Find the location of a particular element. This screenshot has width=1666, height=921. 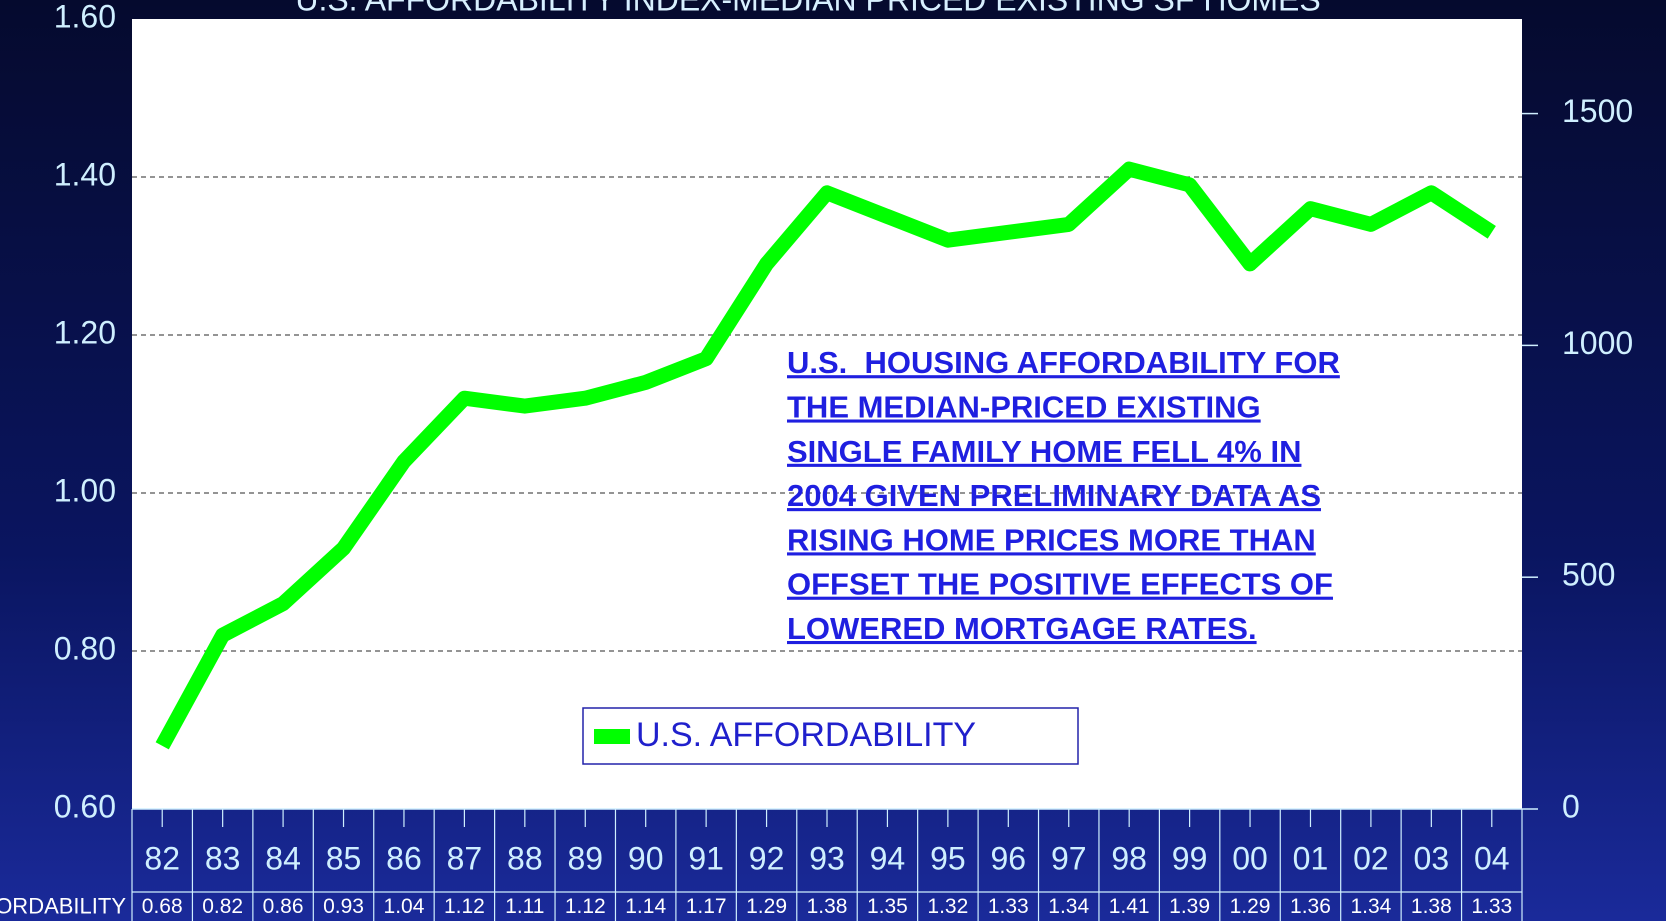

legend-label: U.S. AFFORDABILITY is located at coordinates (806, 735).